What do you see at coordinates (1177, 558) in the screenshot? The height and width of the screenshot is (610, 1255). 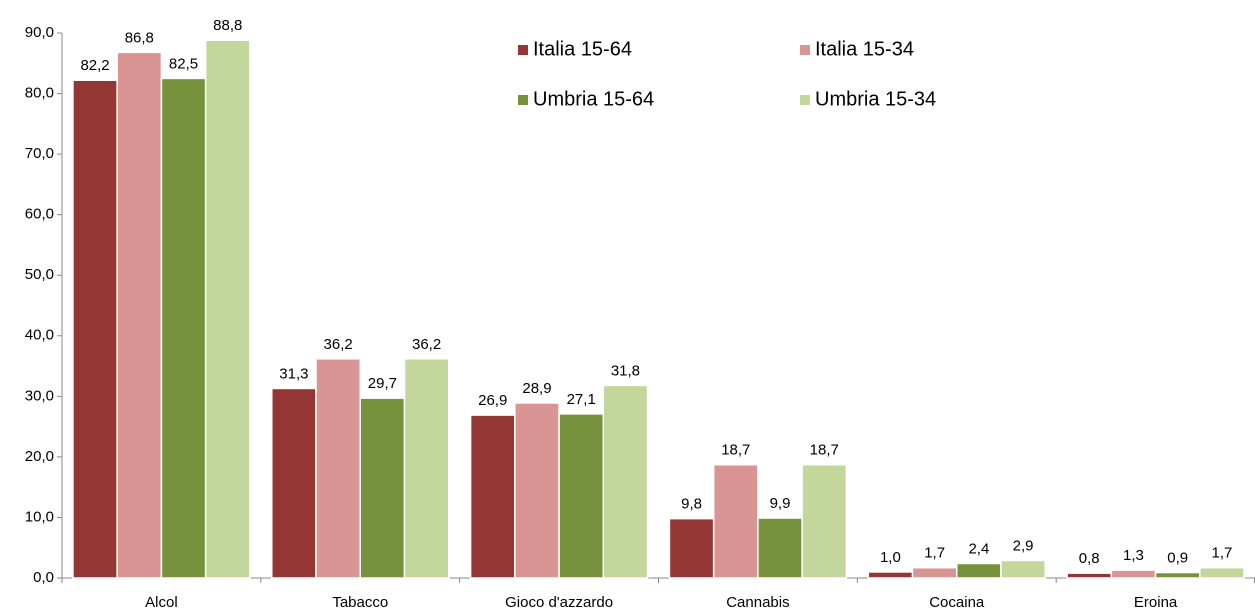 I see `value-label: 0,9` at bounding box center [1177, 558].